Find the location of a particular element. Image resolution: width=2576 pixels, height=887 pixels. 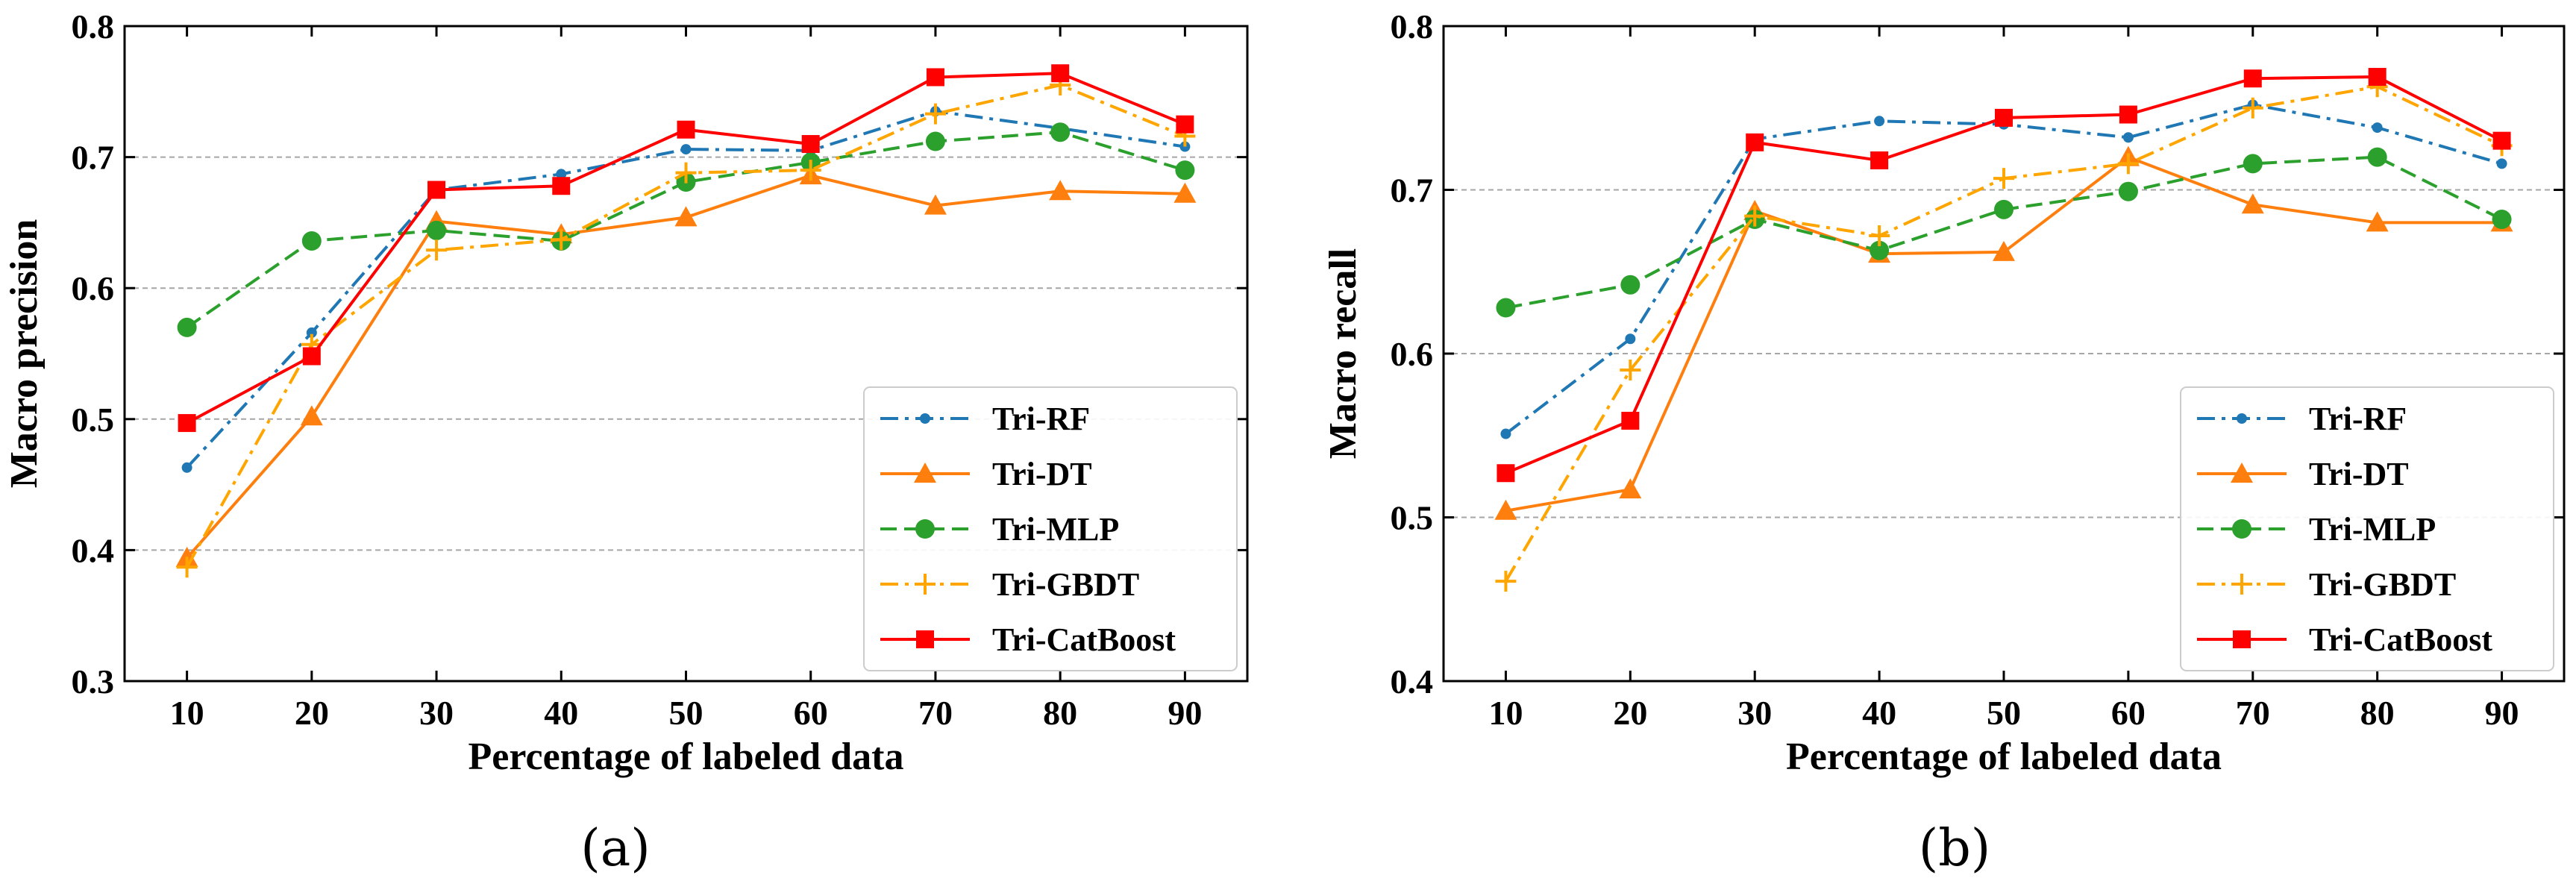

panel-a-caption: (a) is located at coordinates (615, 848).